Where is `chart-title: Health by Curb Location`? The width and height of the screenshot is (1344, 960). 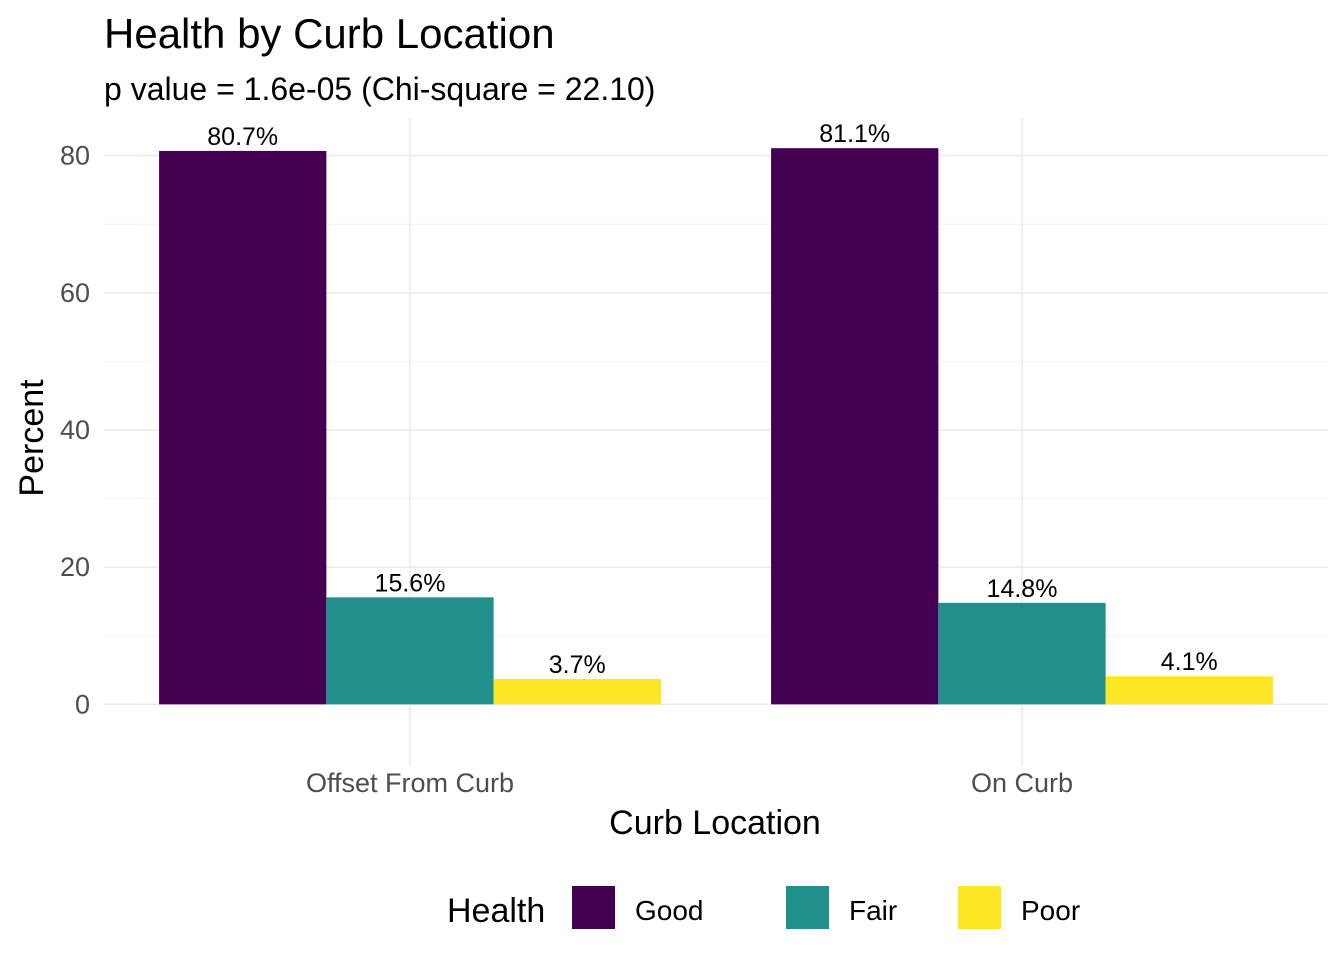 chart-title: Health by Curb Location is located at coordinates (329, 33).